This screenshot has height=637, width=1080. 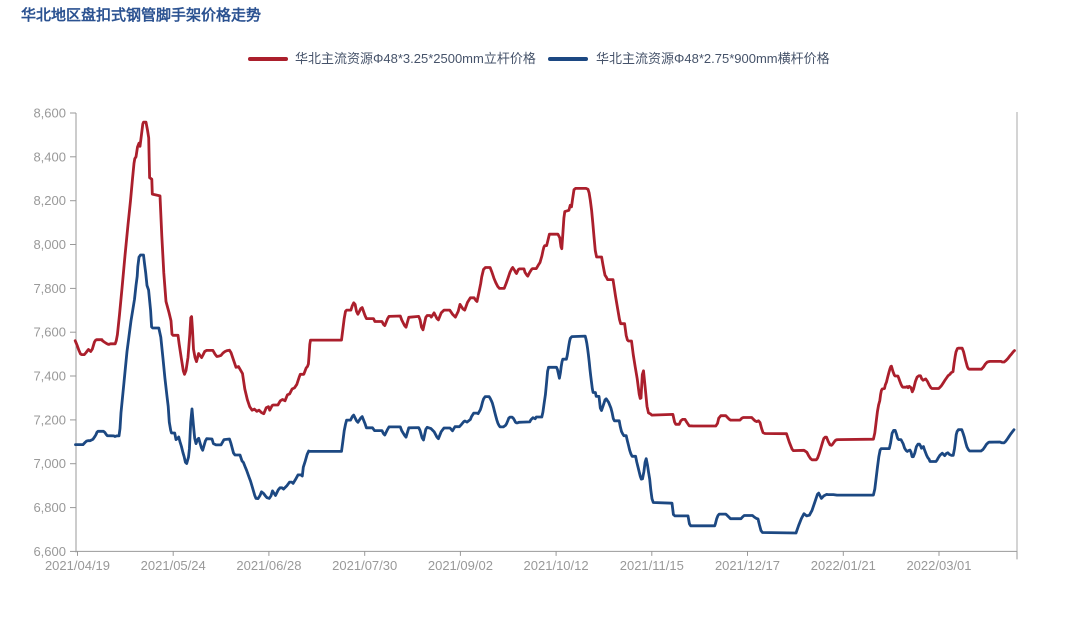 I want to click on svg-text: 2021/05/24, so click(x=173, y=565).